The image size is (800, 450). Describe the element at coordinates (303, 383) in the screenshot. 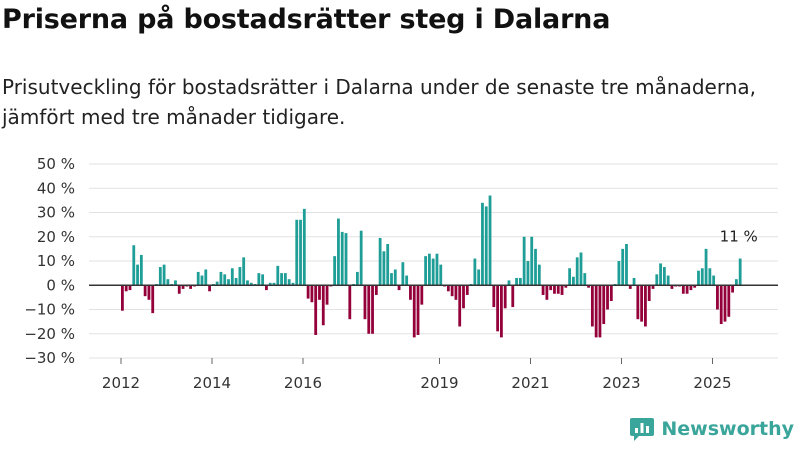

I see `x-tick-label: 2016` at that location.